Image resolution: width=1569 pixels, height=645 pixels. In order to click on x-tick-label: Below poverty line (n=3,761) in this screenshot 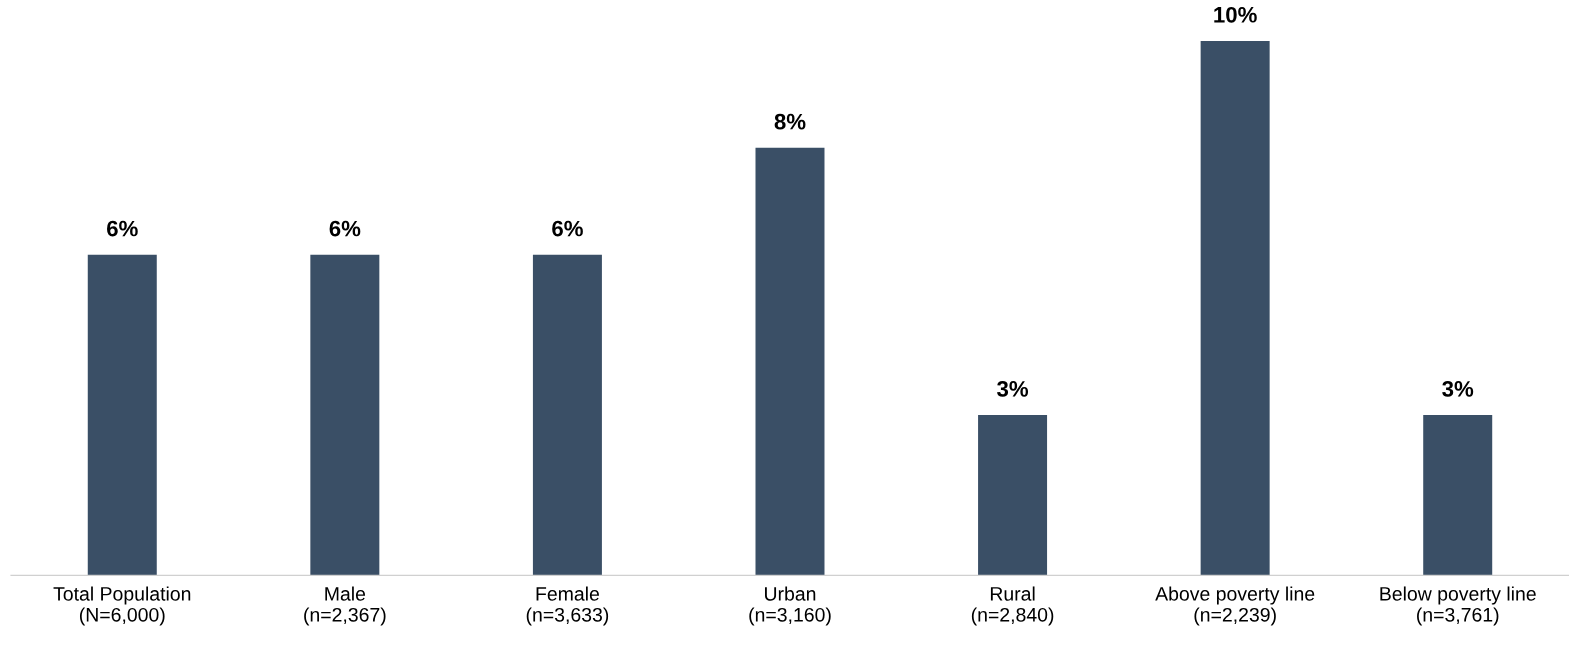, I will do `click(1458, 606)`.